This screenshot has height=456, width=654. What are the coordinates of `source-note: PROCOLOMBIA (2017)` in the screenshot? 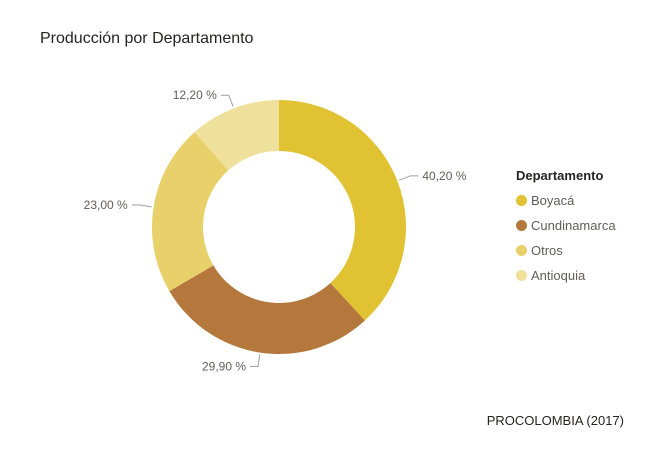 It's located at (555, 420).